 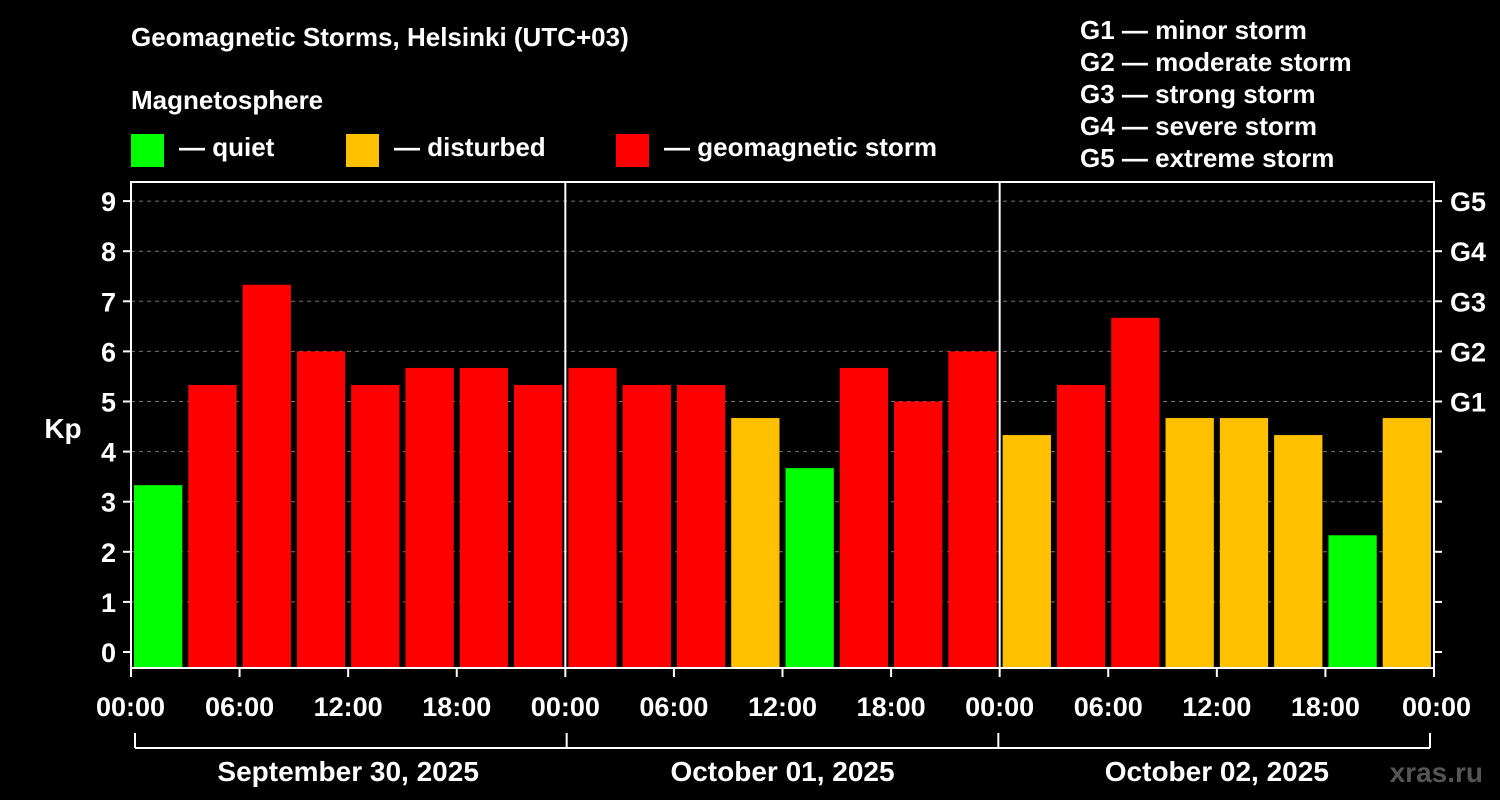 What do you see at coordinates (108, 252) in the screenshot?
I see `y-tick-label: 8` at bounding box center [108, 252].